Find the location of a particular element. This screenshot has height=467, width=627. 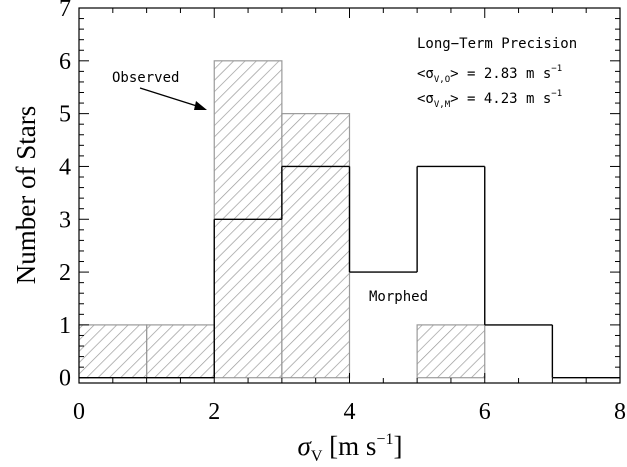

annotation-morphed-precision: <σV,M> = 4.23 m s−1 is located at coordinates (489, 99).